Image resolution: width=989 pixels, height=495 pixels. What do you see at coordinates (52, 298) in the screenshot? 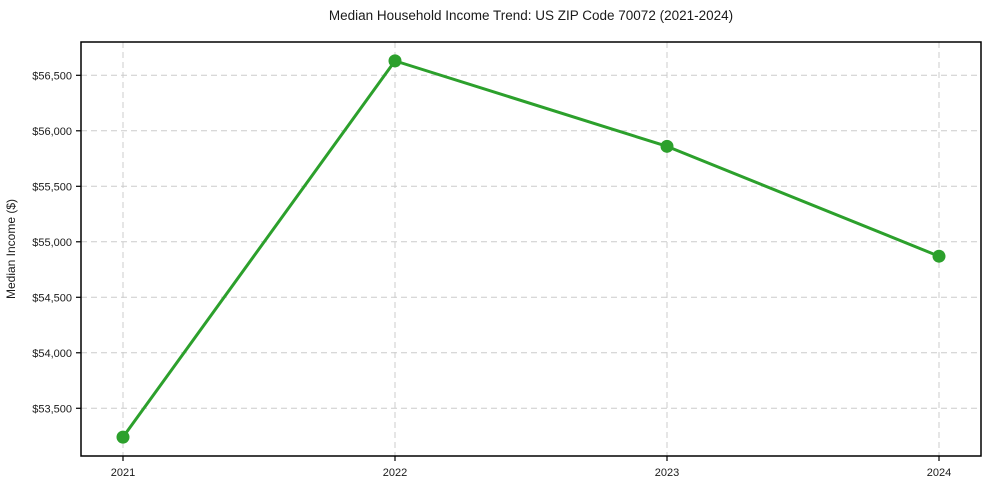
I see `y-tick-label: $54,500` at bounding box center [52, 298].